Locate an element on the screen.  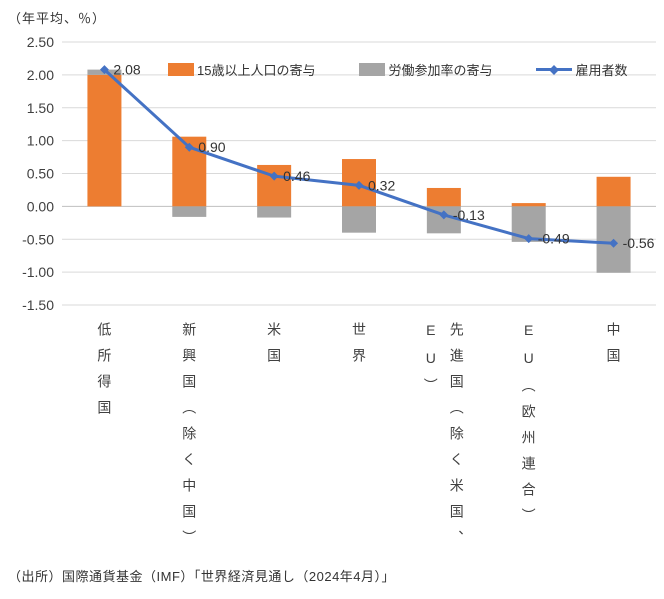
category-slot: 先進国（除く米国、EU） is located at coordinates (443, 444).